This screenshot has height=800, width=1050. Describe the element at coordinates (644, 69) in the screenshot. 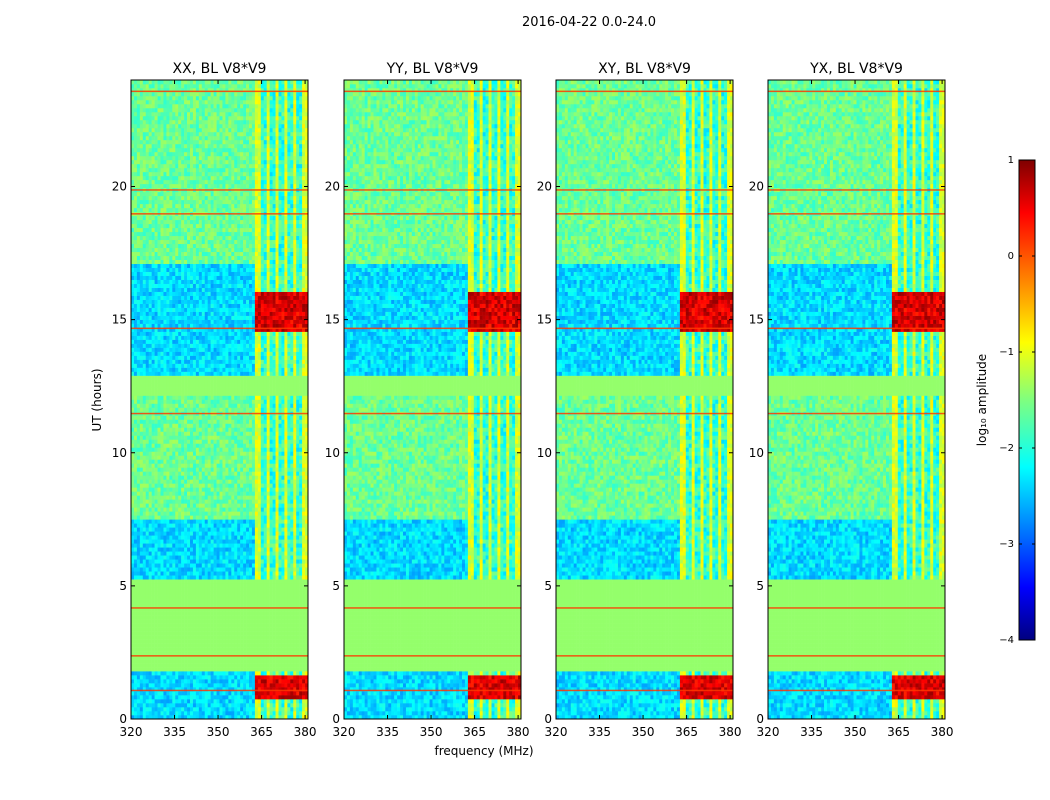

I see `panel-title: XY, BL V8*V9` at that location.